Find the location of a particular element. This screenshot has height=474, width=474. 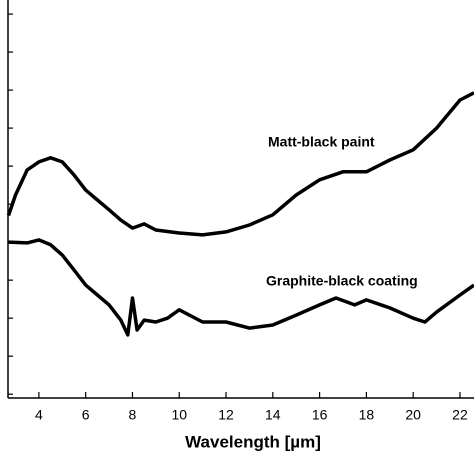

annotation: Graphite-black coating is located at coordinates (342, 281).